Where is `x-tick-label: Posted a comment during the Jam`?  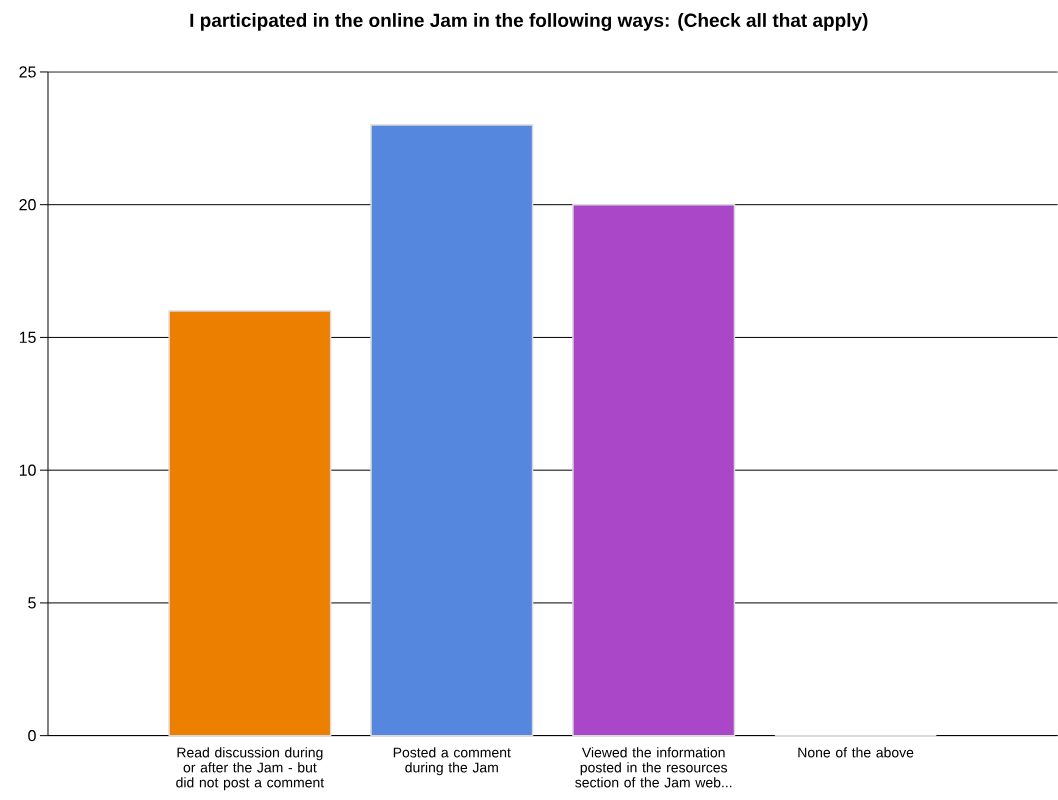 x-tick-label: Posted a comment during the Jam is located at coordinates (452, 761).